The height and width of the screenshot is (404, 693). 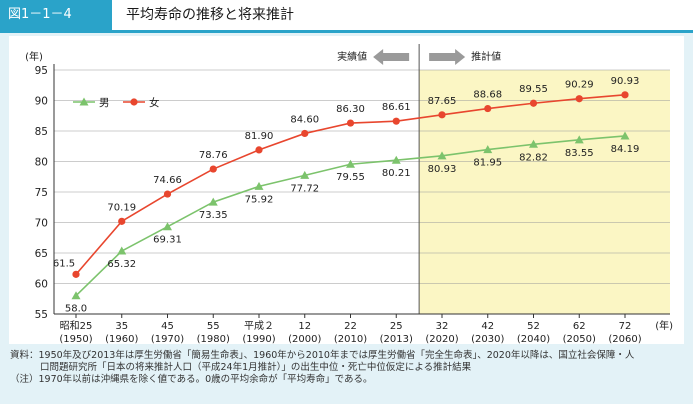 I want to click on figure-title: 平均寿命の推移と将来推計, so click(x=210, y=15).